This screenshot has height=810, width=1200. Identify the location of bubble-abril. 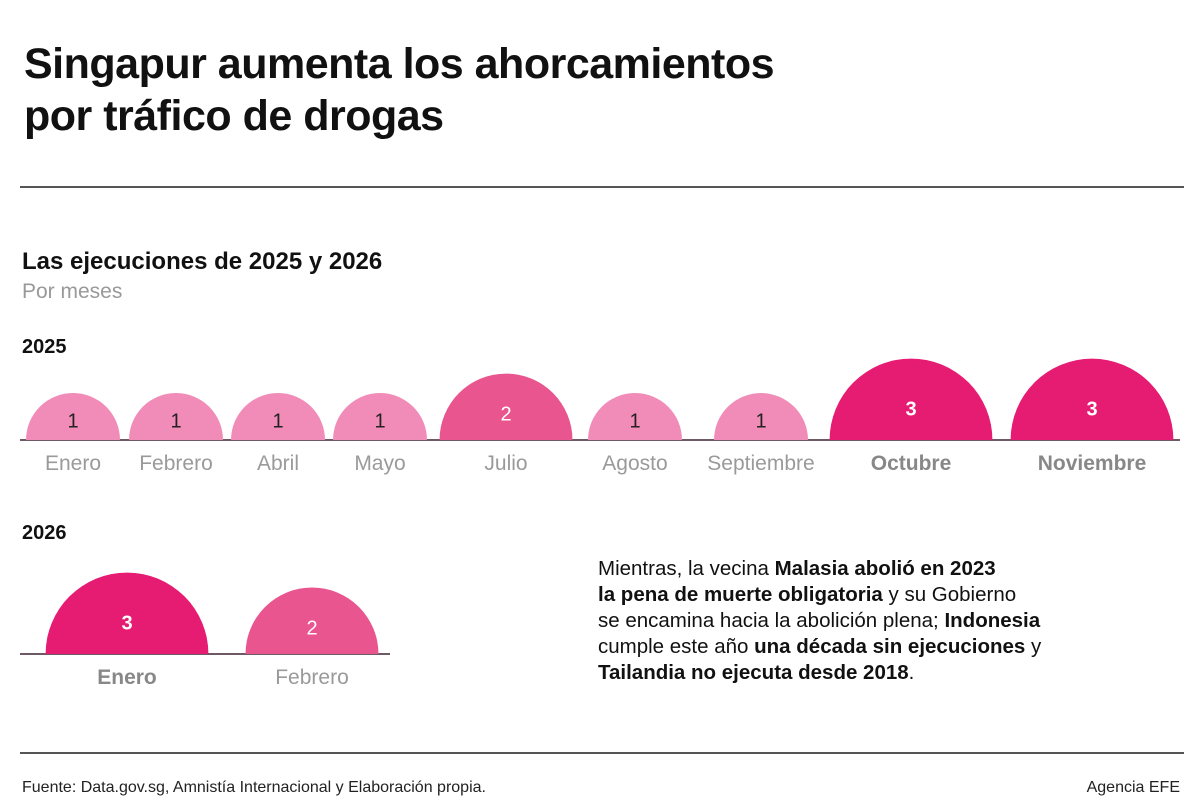
(278, 416).